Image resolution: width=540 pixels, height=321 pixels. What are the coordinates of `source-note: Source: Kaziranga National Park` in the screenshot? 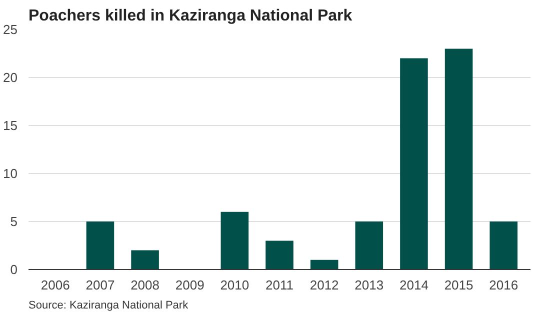 It's located at (108, 306).